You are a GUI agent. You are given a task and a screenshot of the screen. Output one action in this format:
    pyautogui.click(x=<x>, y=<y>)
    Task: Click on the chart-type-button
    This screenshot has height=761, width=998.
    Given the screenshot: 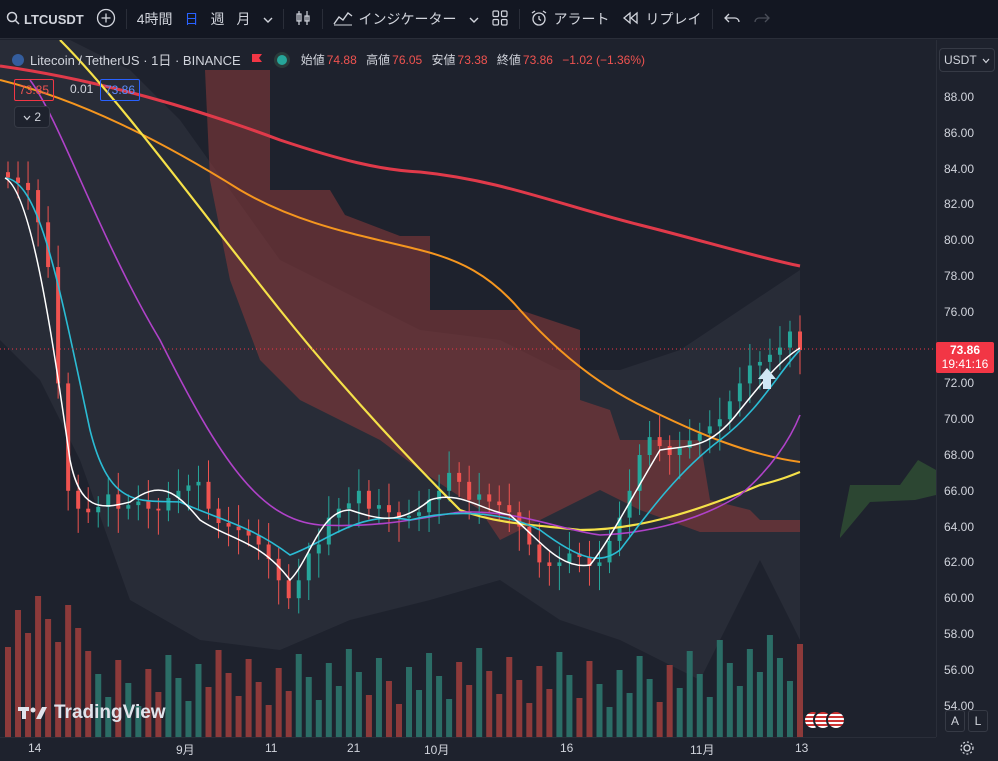 What is the action you would take?
    pyautogui.click(x=303, y=19)
    